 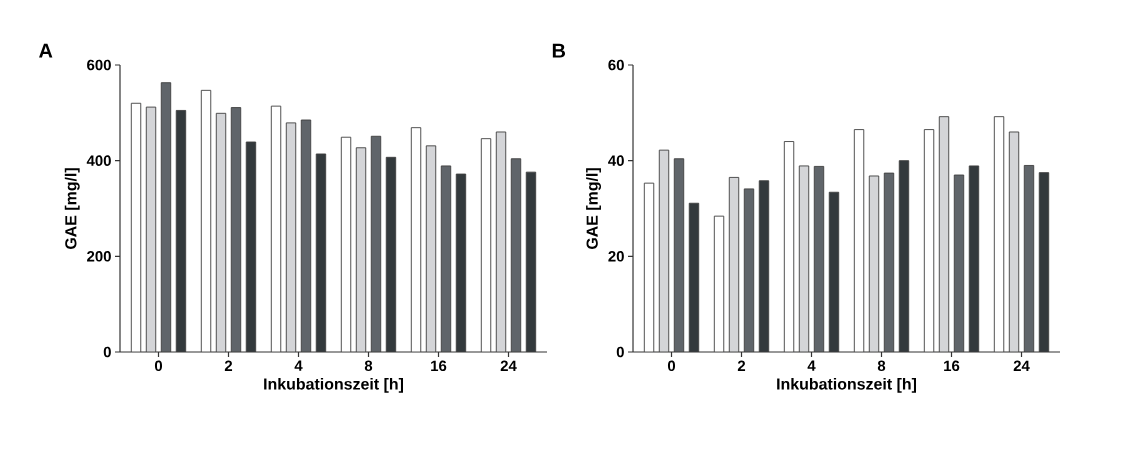 What do you see at coordinates (46, 50) in the screenshot?
I see `chart-title: A` at bounding box center [46, 50].